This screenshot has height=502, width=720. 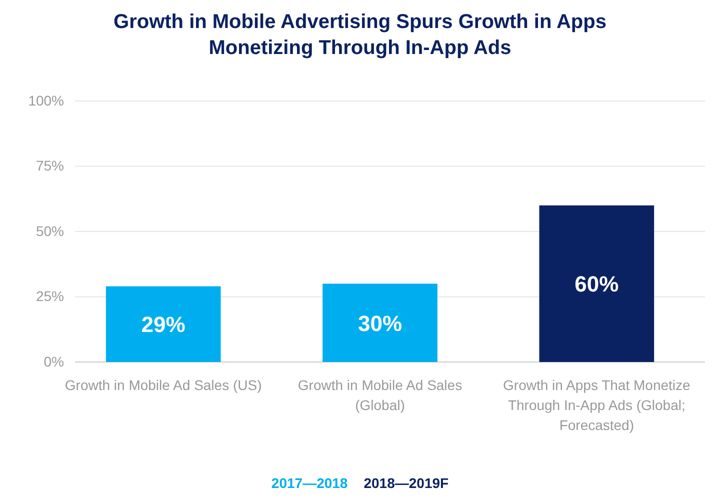 What do you see at coordinates (360, 35) in the screenshot?
I see `chart-title: Growth in Mobile Advertising Spurs Growth in Apps Monetizing Through In-App Ads` at bounding box center [360, 35].